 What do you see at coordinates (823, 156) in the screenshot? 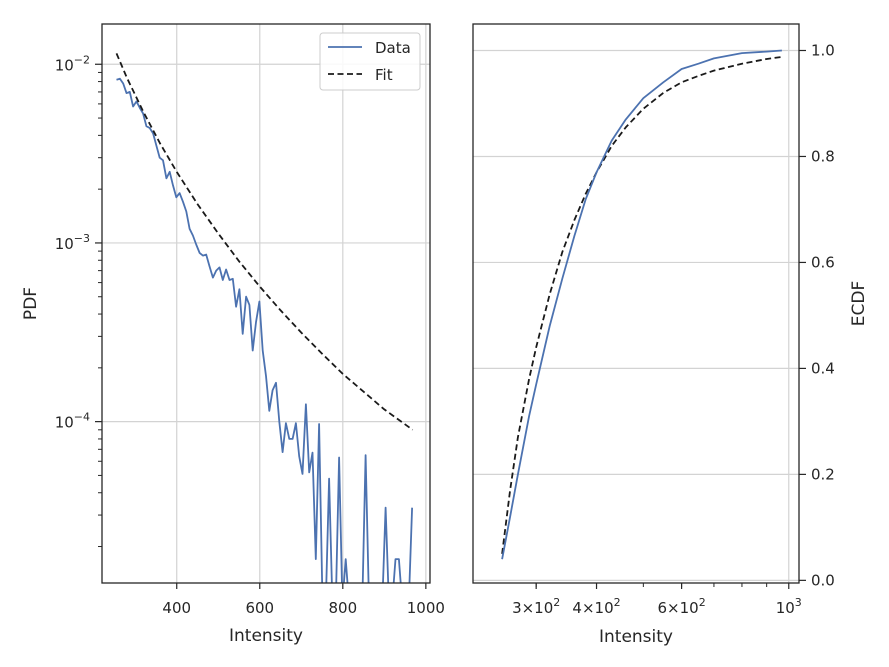
I see `ecdf-y-tick-label: 0.8` at bounding box center [823, 156].